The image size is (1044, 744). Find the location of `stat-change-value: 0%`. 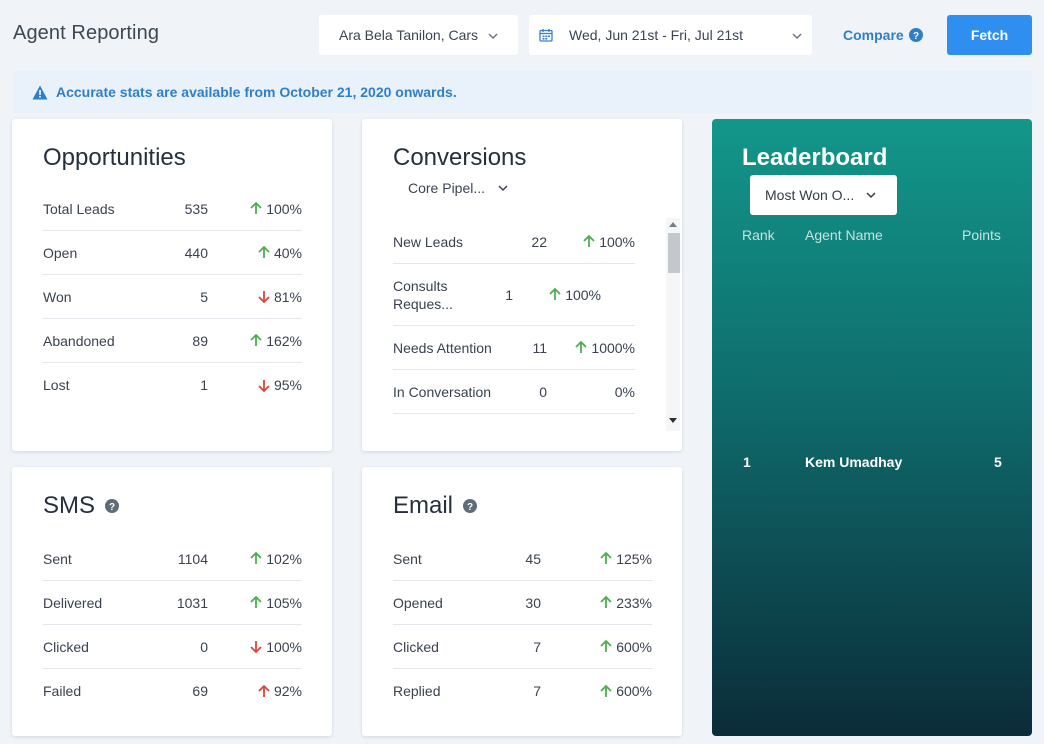

stat-change-value: 0% is located at coordinates (624, 391).